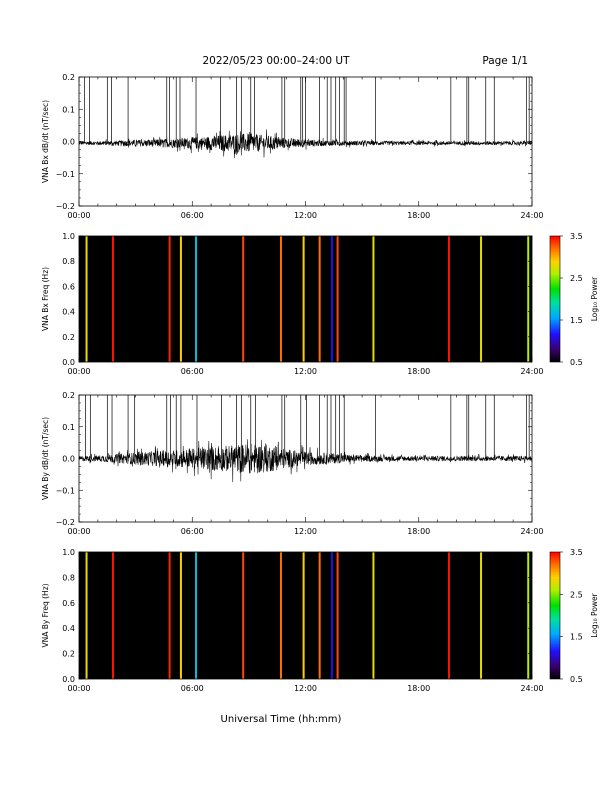  Describe the element at coordinates (574, 299) in the screenshot. I see `colorbar-bx-spectrogram: 0.5 1.5 2.5 3.5 Log₁₀ Power` at that location.